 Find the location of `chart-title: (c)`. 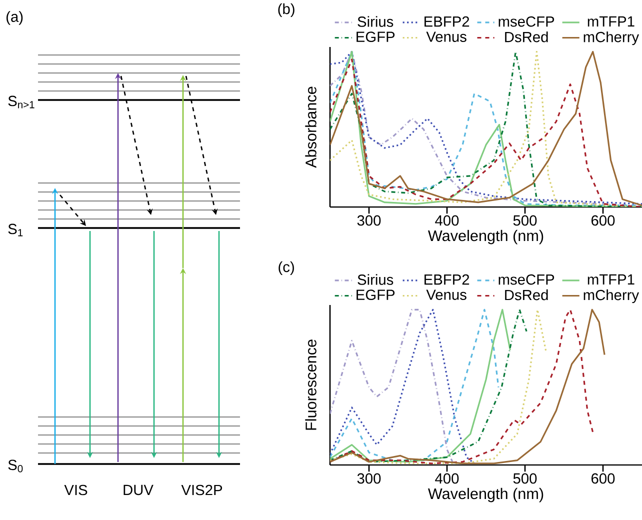

chart-title: (c) is located at coordinates (286, 268).